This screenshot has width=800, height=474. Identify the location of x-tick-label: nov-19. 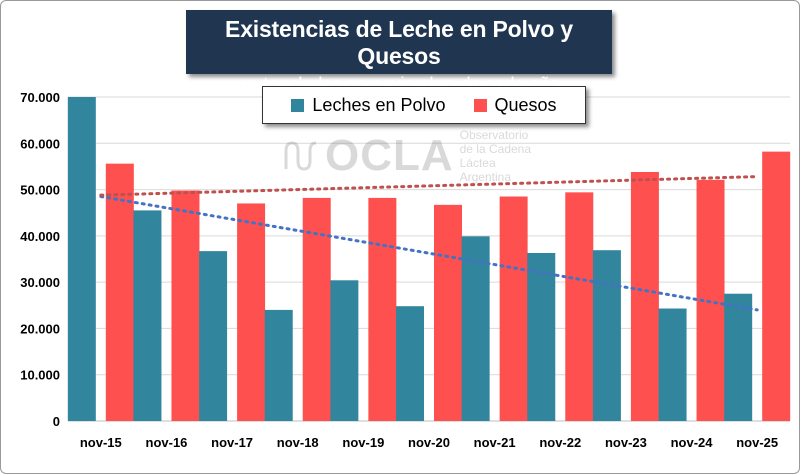
(363, 442).